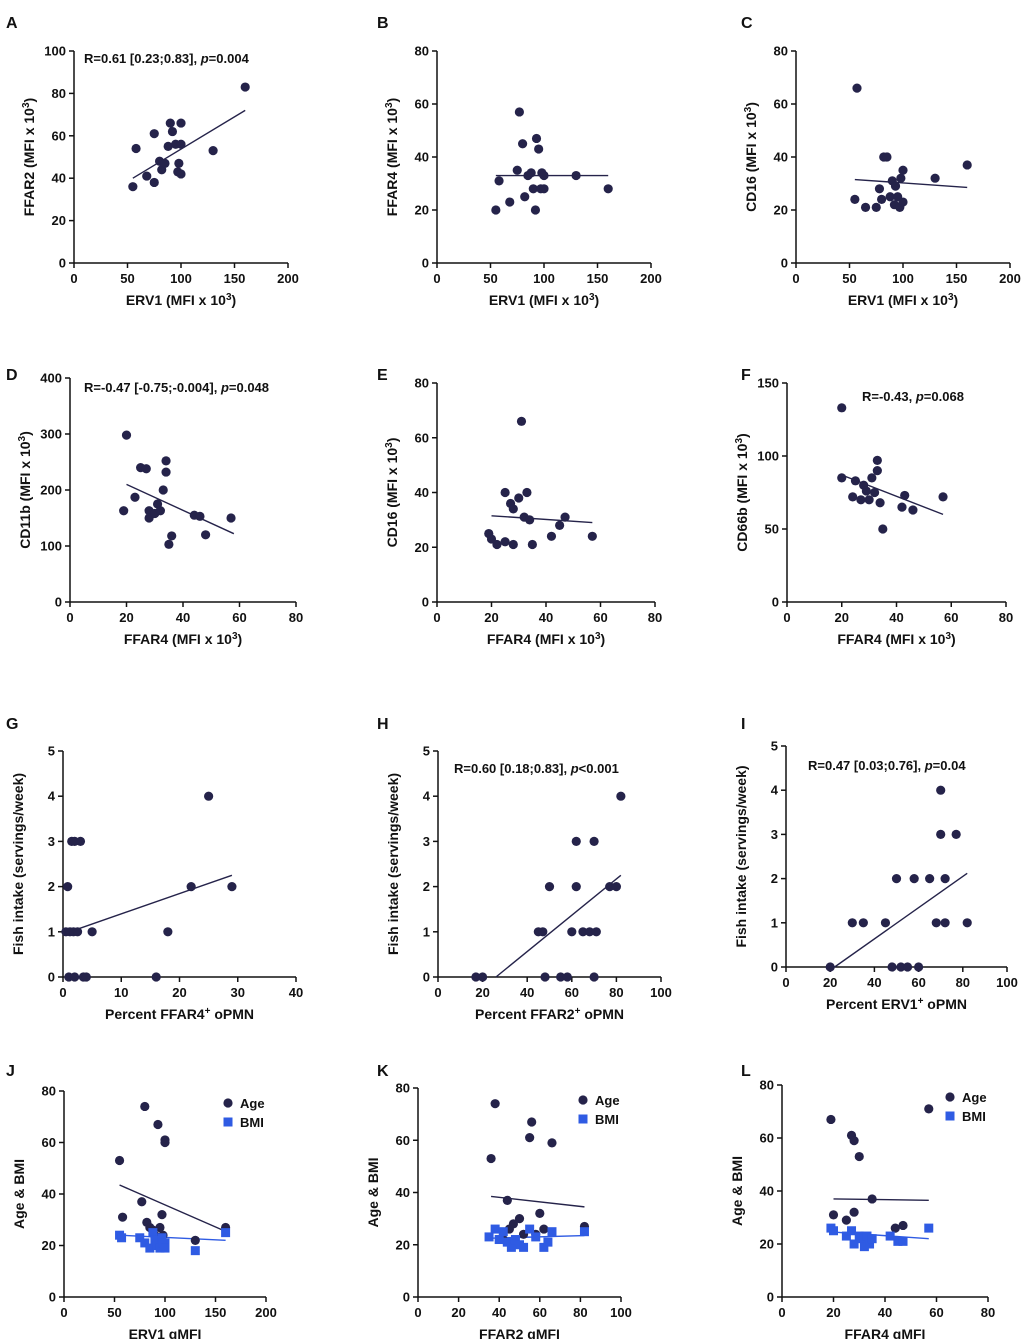 The image size is (1021, 1339). I want to click on y-tick-label: 4, so click(427, 796).